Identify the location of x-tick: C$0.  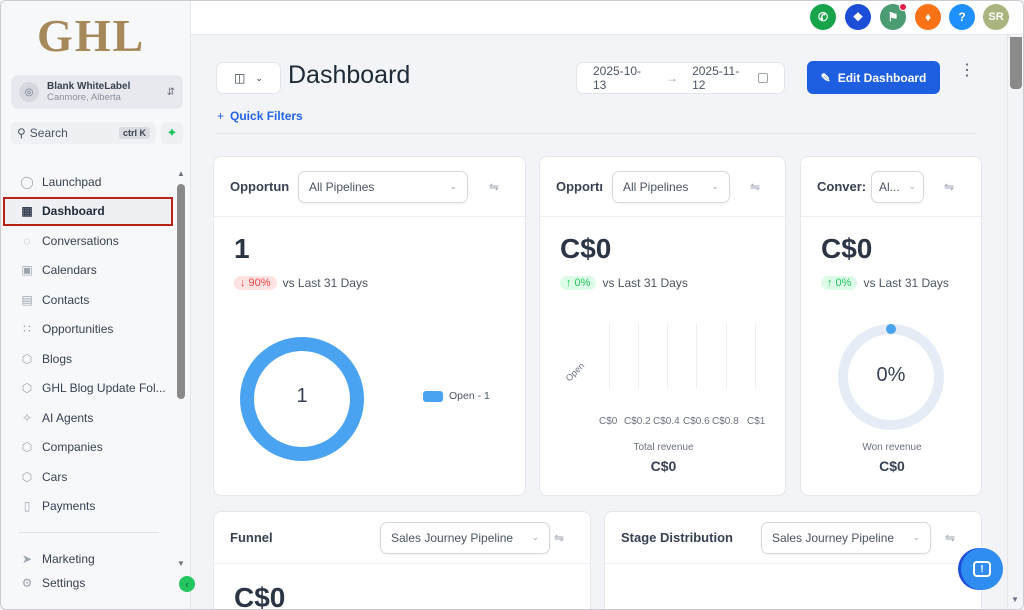
(608, 421).